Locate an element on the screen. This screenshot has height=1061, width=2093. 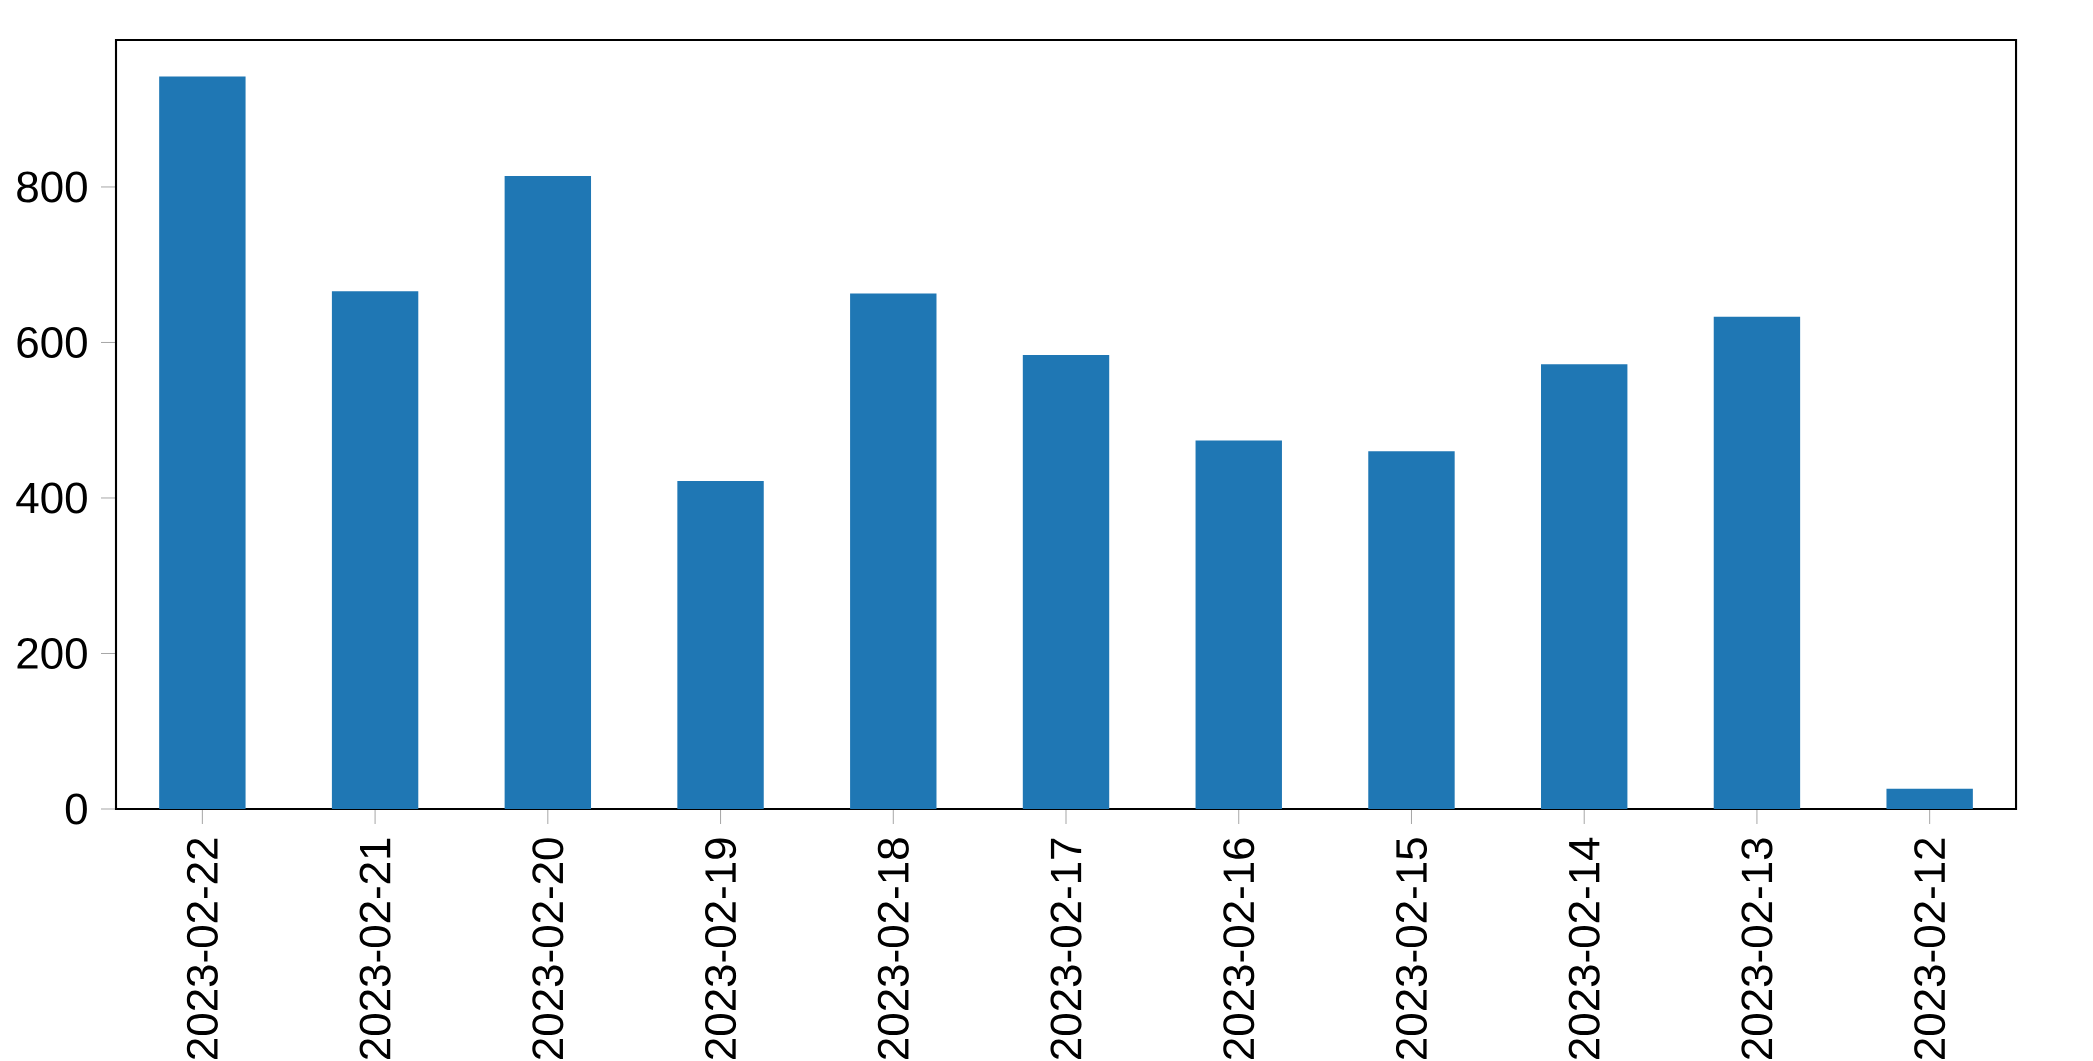
y-tick-label: 0 is located at coordinates (76, 809).